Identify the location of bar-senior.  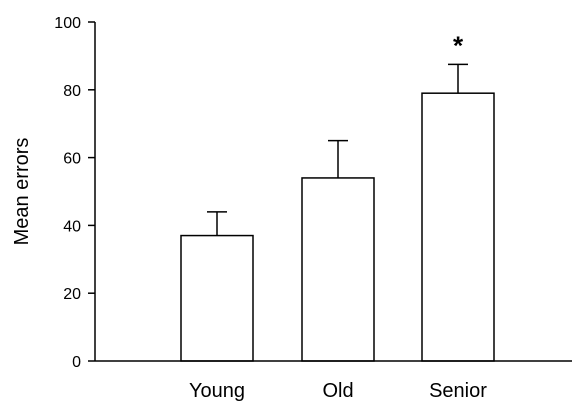
(458, 227).